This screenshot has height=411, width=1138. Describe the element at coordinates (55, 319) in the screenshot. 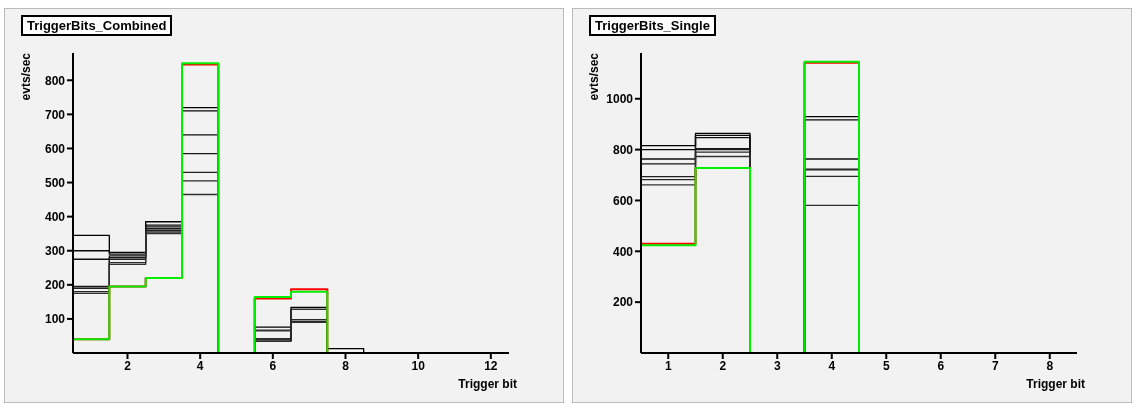

I see `y-tick-label: 100` at that location.